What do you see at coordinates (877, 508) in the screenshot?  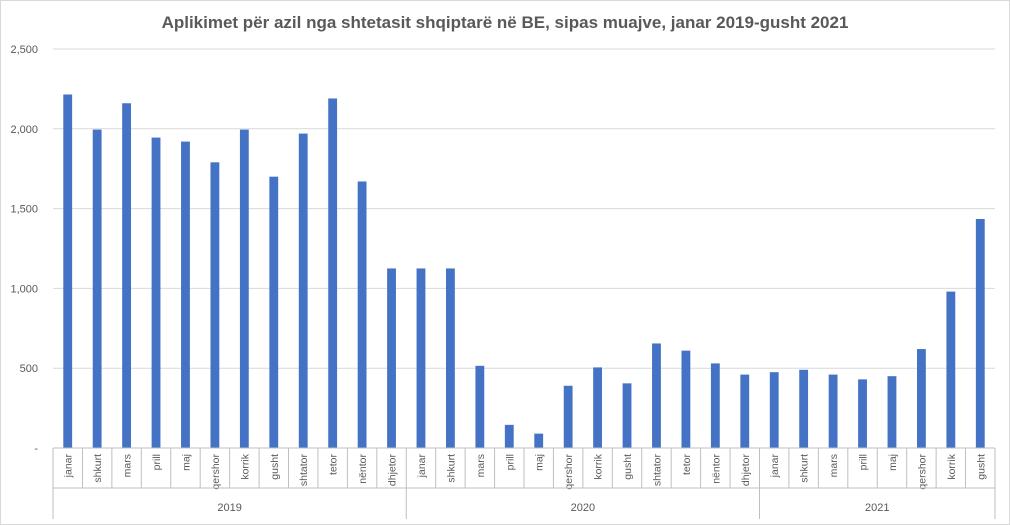 I see `year-label: 2021` at bounding box center [877, 508].